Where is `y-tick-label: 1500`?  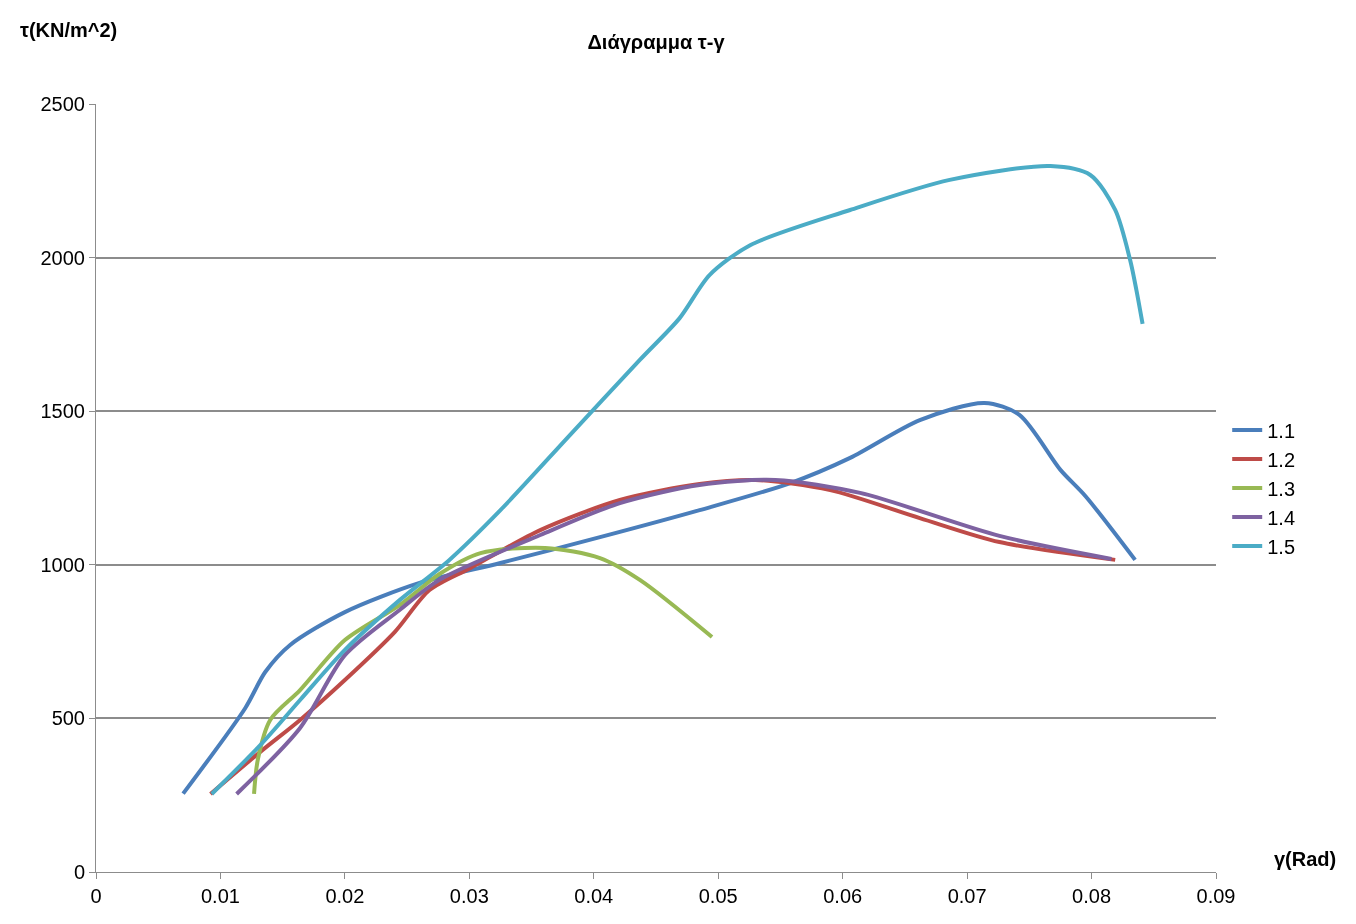
y-tick-label: 1500 is located at coordinates (62, 411).